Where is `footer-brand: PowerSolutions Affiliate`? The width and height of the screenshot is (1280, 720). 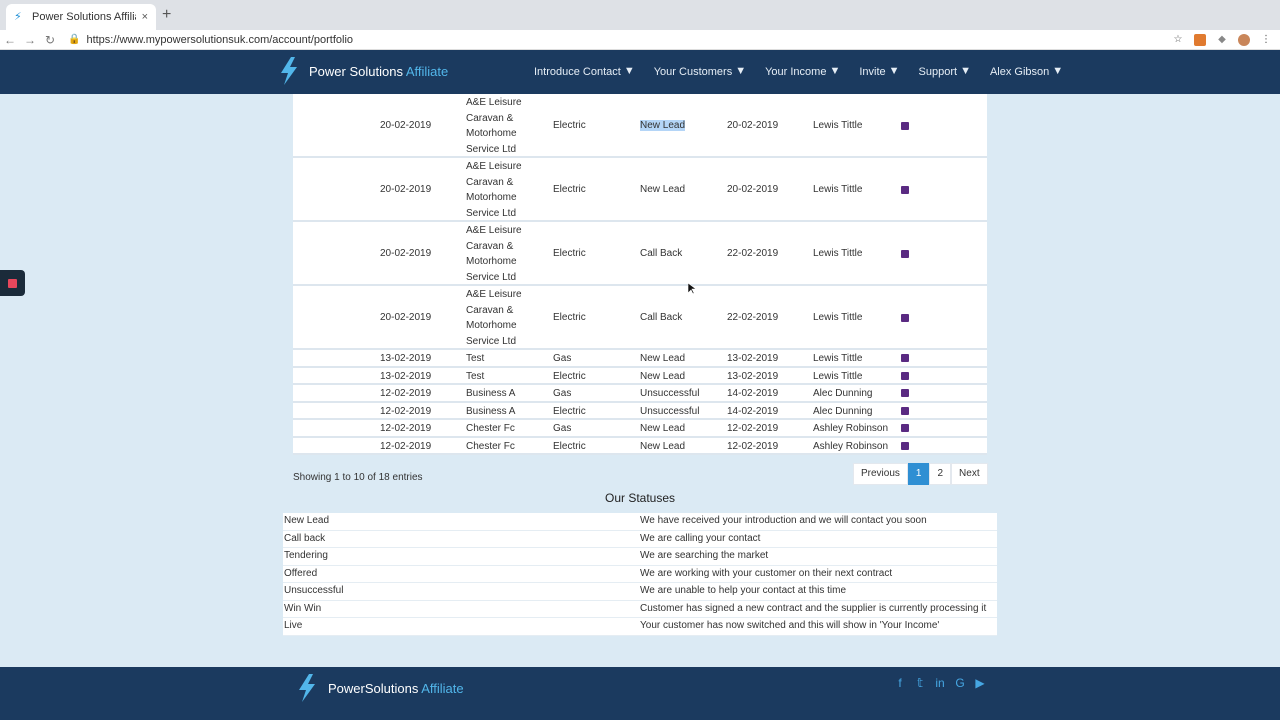
footer-brand: PowerSolutions Affiliate is located at coordinates (396, 688).